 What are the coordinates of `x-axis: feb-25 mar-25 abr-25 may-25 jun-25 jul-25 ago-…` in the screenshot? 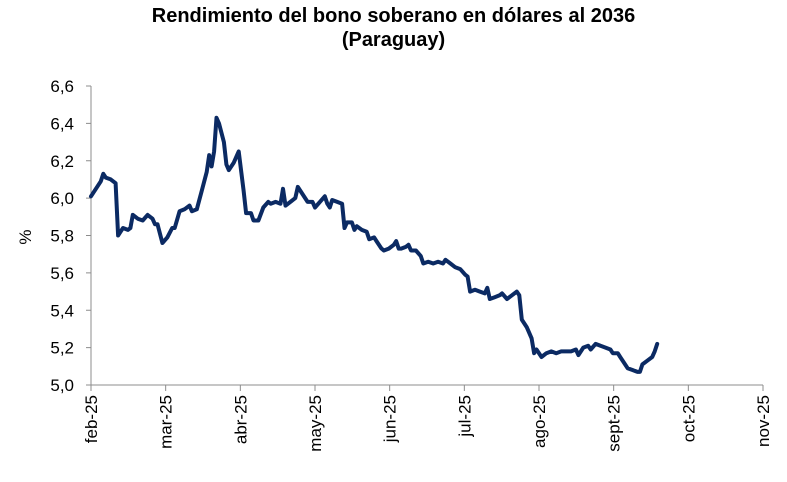 It's located at (427, 418).